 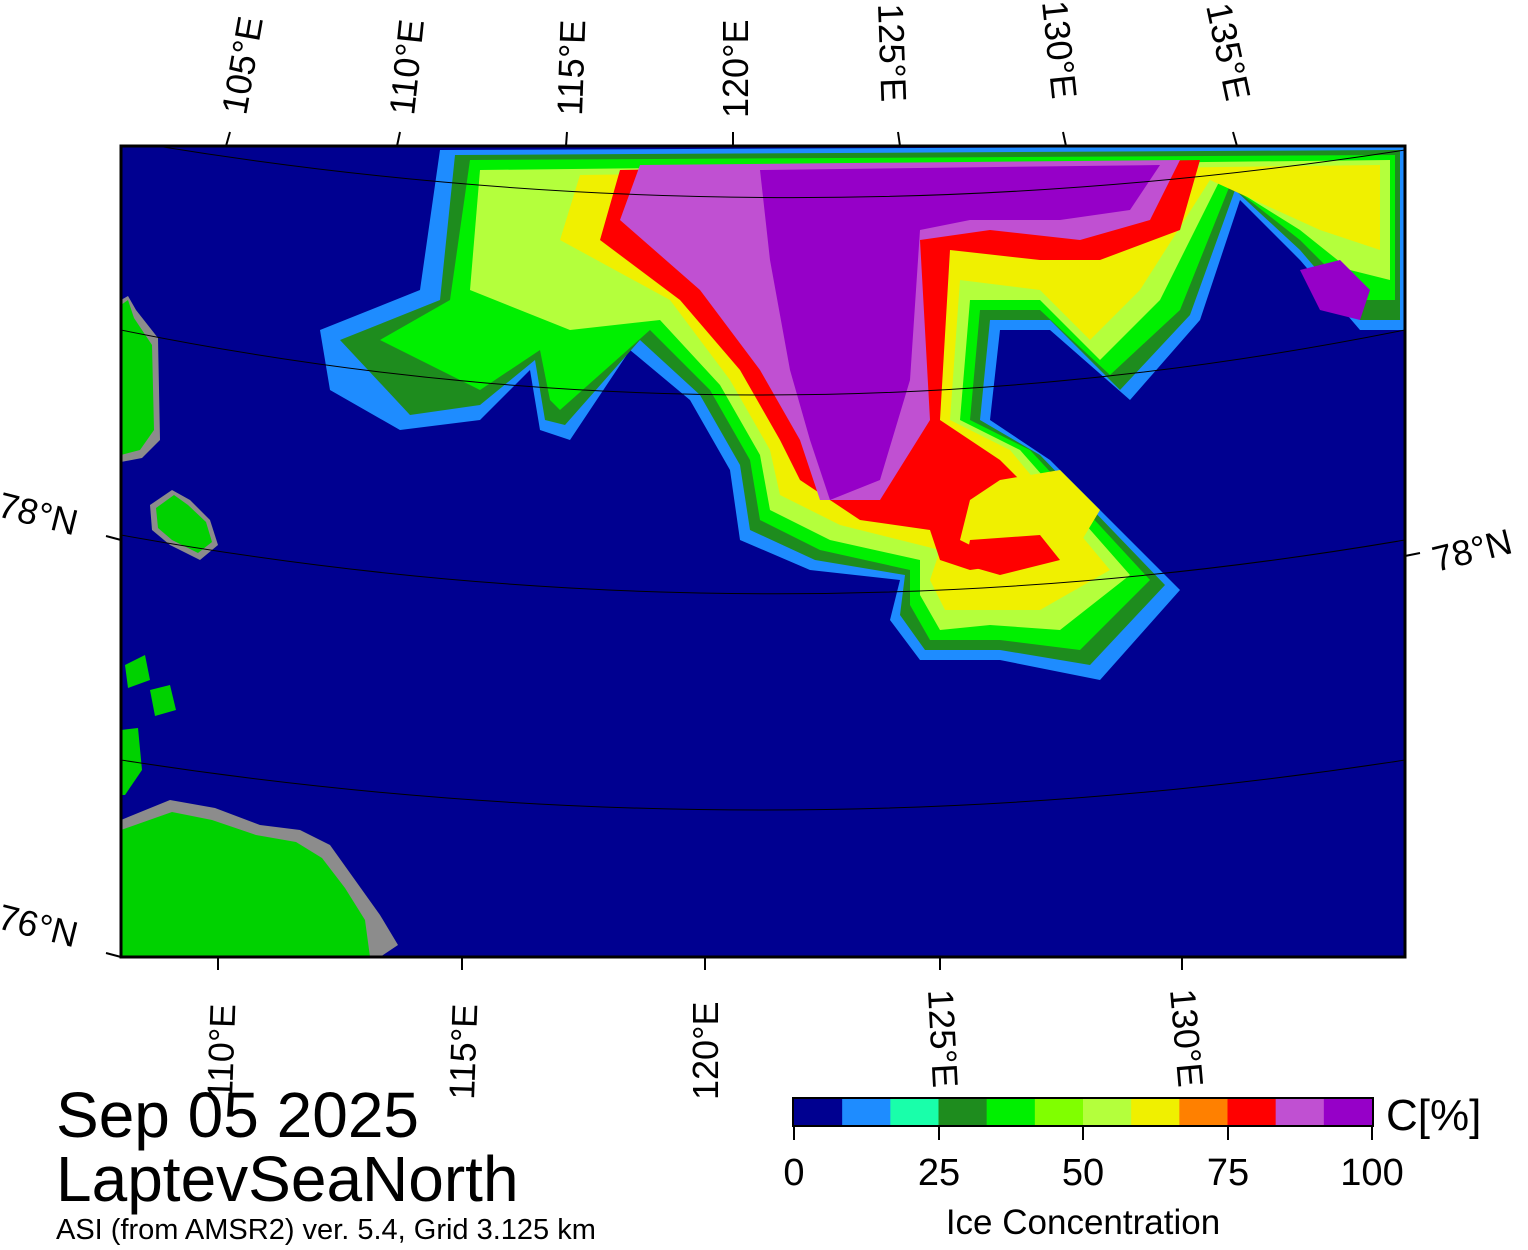 I want to click on lat-label-78n-left: 78°N, so click(x=41, y=513).